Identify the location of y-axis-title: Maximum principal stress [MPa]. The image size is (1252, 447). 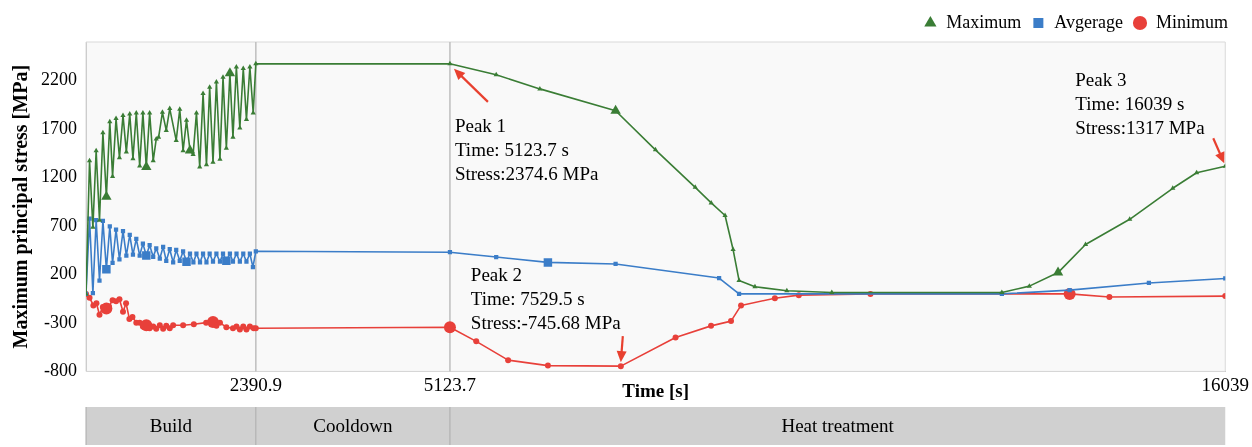
(21, 206).